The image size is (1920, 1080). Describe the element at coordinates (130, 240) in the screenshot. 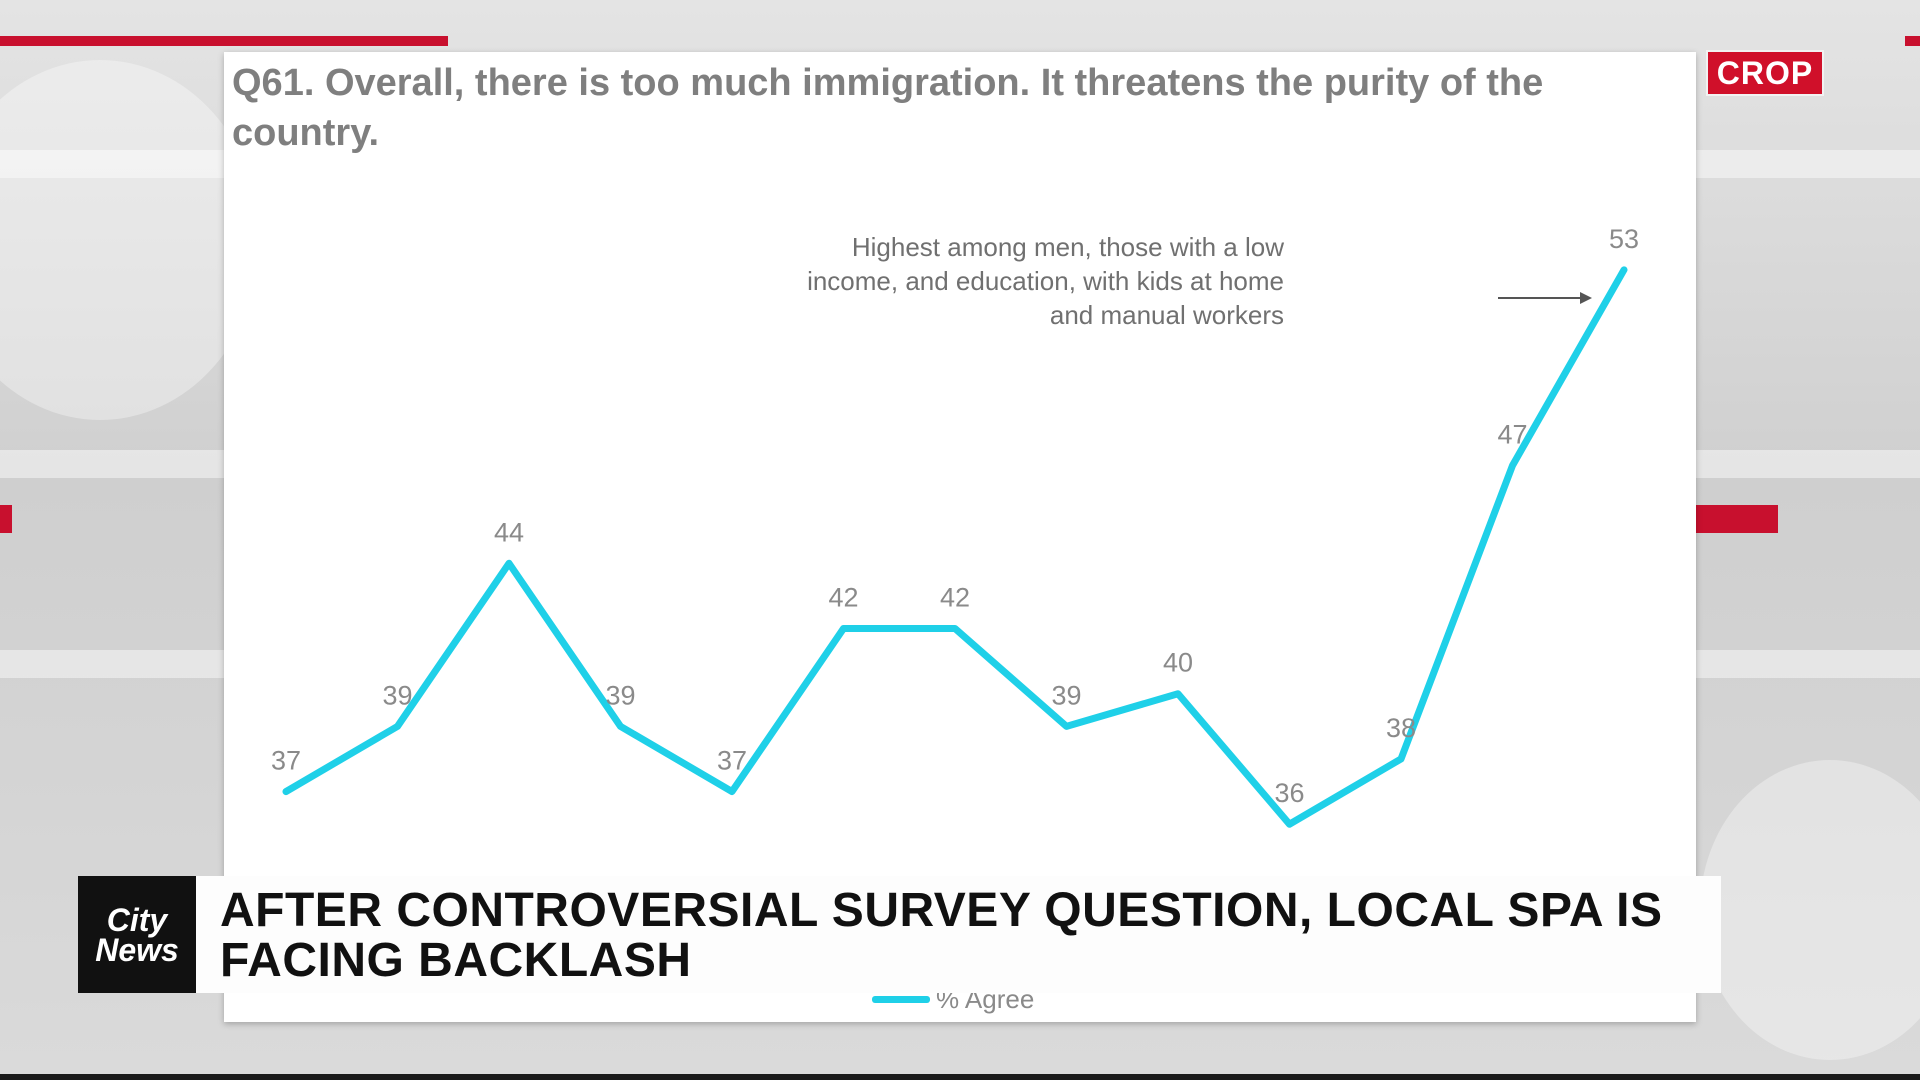

I see `background-decor-left` at that location.